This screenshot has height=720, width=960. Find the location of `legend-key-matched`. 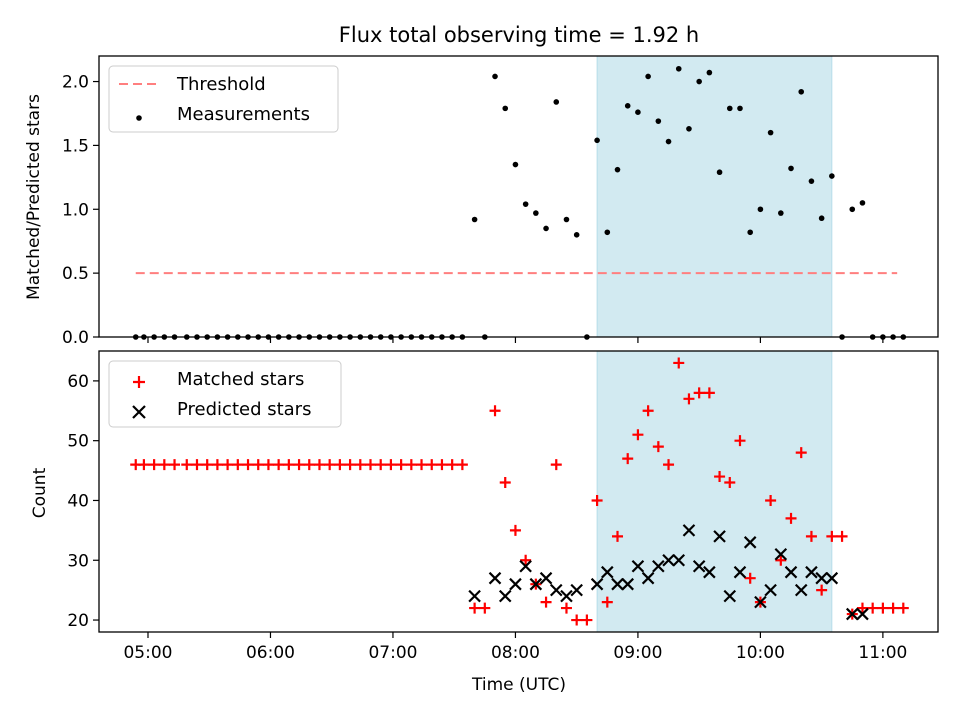

legend-key-matched is located at coordinates (139, 382).